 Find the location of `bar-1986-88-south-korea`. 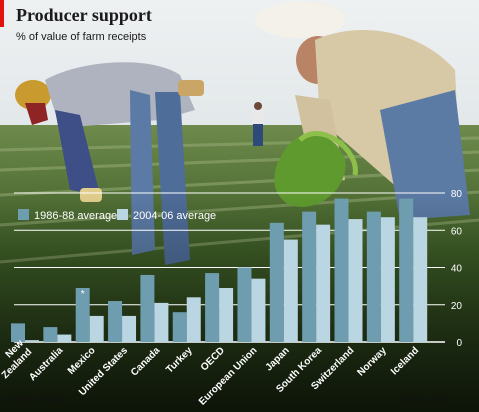

bar-1986-88-south-korea is located at coordinates (309, 276).